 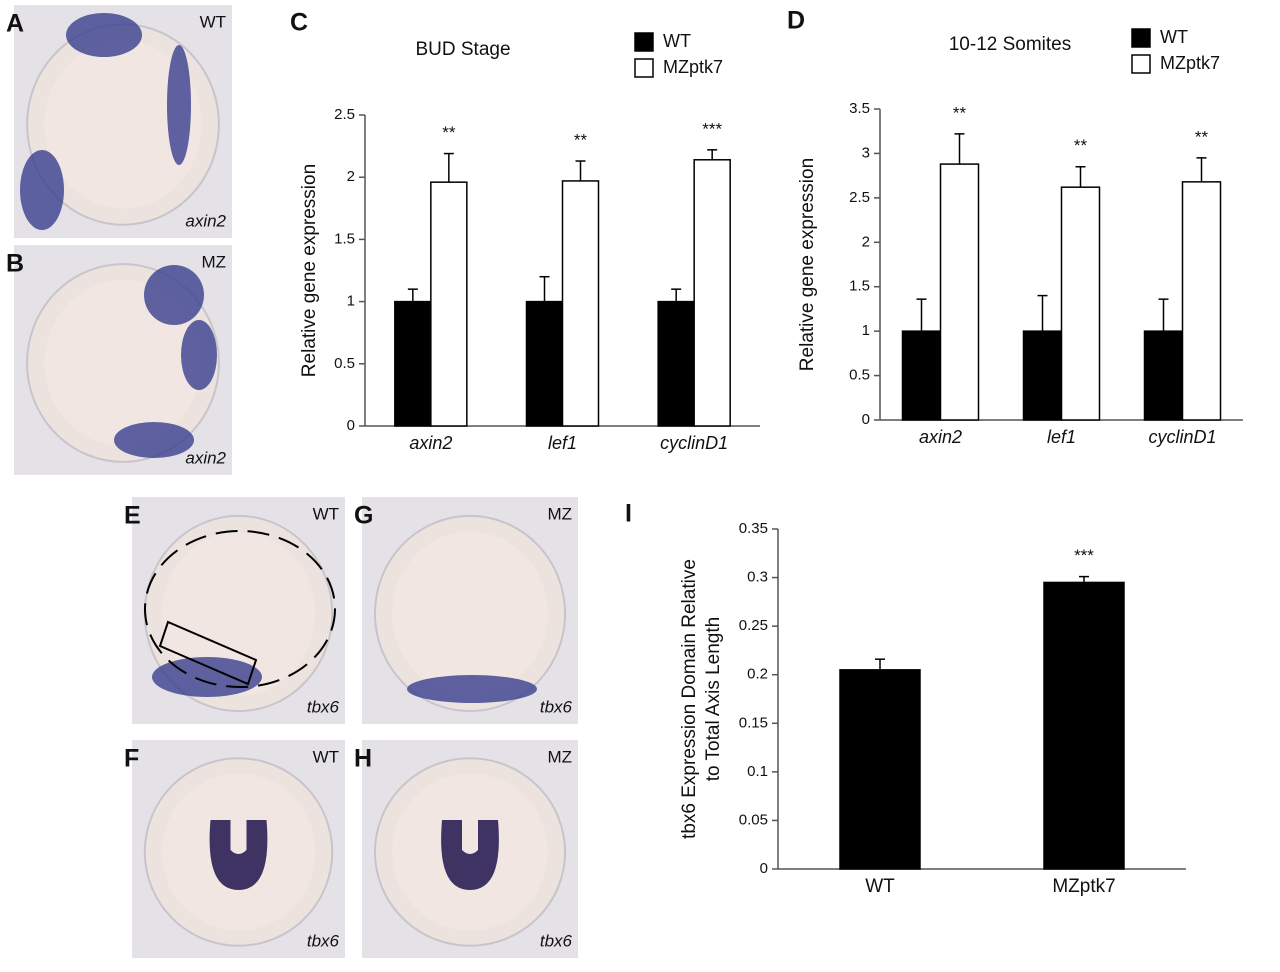 I want to click on y-tick-label: 0.2, so click(x=757, y=674).